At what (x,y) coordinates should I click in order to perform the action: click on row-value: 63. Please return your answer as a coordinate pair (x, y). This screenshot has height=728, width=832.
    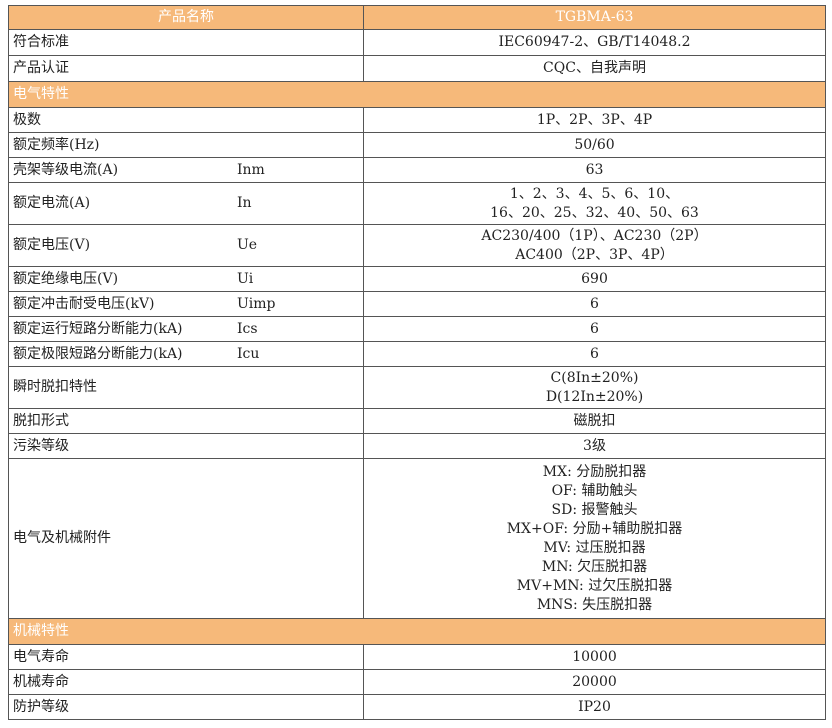
    Looking at the image, I should click on (594, 169).